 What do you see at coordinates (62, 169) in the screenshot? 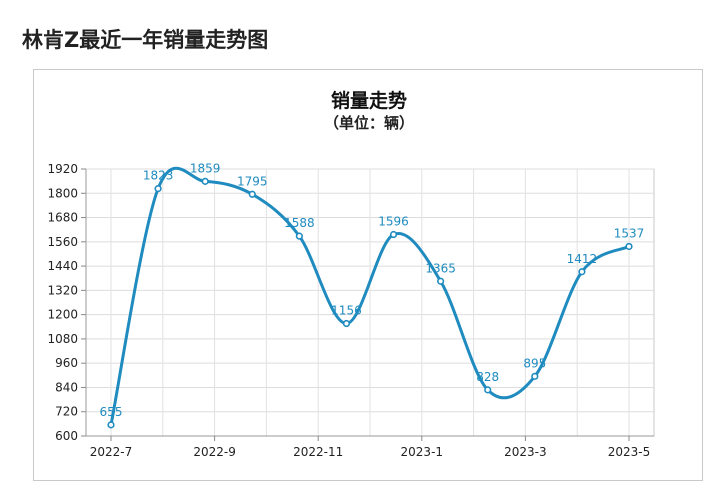
I see `y-tick-label: 1920` at bounding box center [62, 169].